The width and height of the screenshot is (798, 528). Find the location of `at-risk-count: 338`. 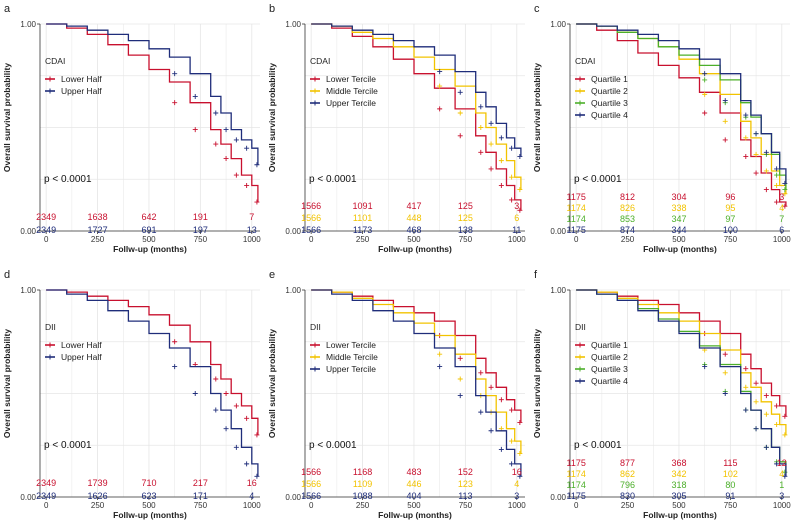

at-risk-count: 338 is located at coordinates (678, 208).